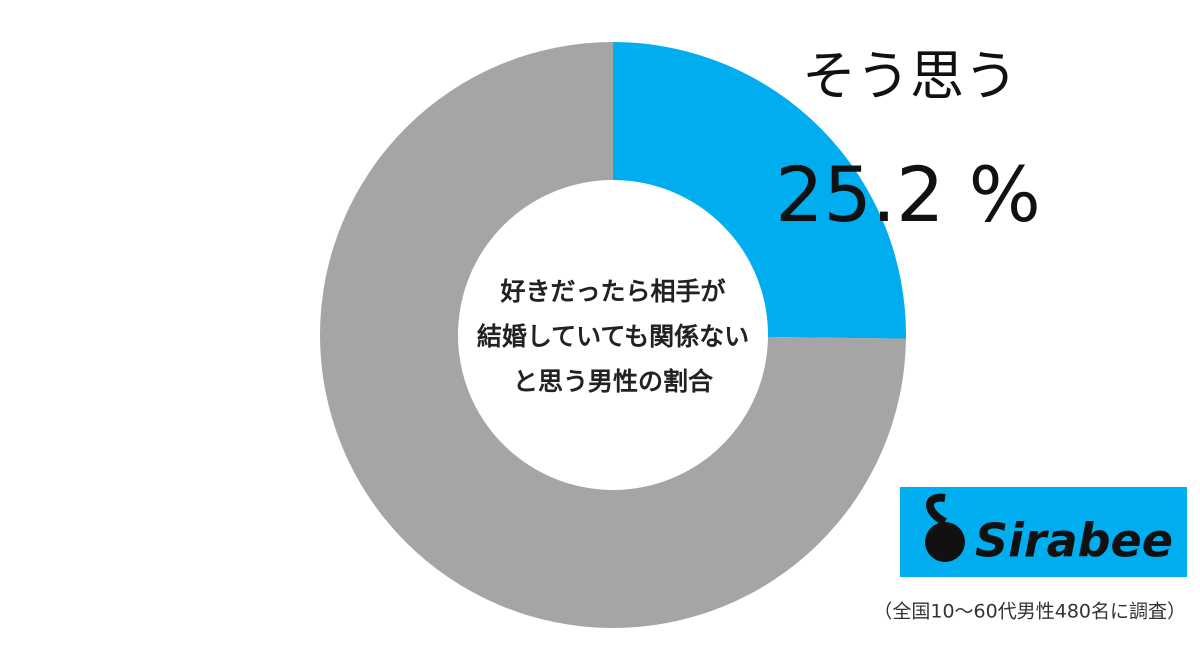 The height and width of the screenshot is (651, 1200). I want to click on logo: Sirabee, so click(1043, 532).